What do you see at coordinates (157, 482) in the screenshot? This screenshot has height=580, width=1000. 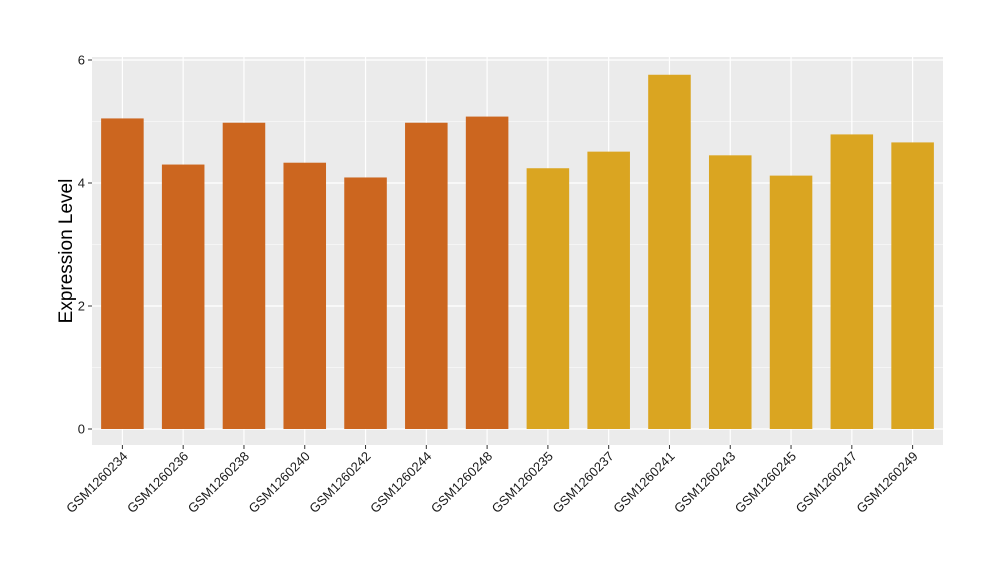 I see `x-tick-label: GSM1260236` at bounding box center [157, 482].